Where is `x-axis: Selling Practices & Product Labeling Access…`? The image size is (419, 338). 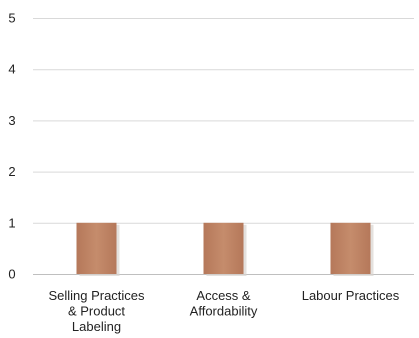 x-axis: Selling Practices & Product Labeling Access… is located at coordinates (223, 311).